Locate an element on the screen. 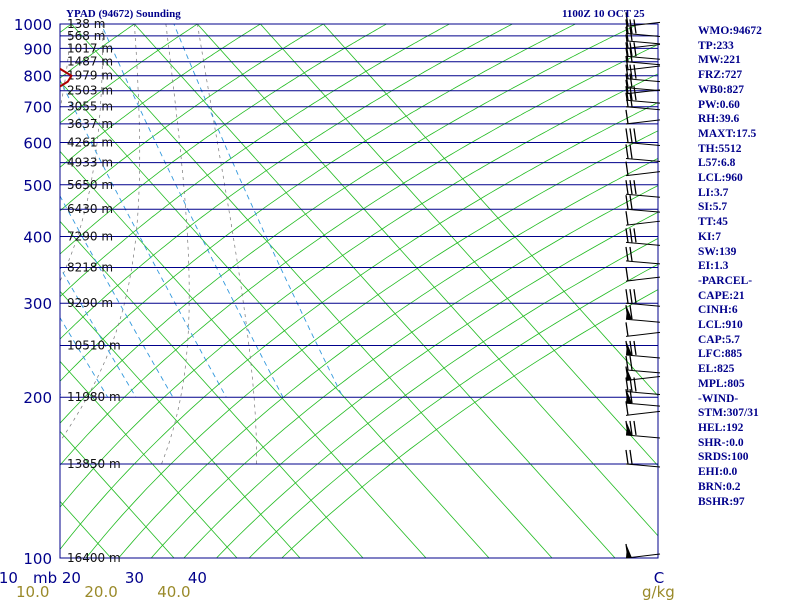 This screenshot has width=800, height=600. wind-barbs is located at coordinates (643, 285).